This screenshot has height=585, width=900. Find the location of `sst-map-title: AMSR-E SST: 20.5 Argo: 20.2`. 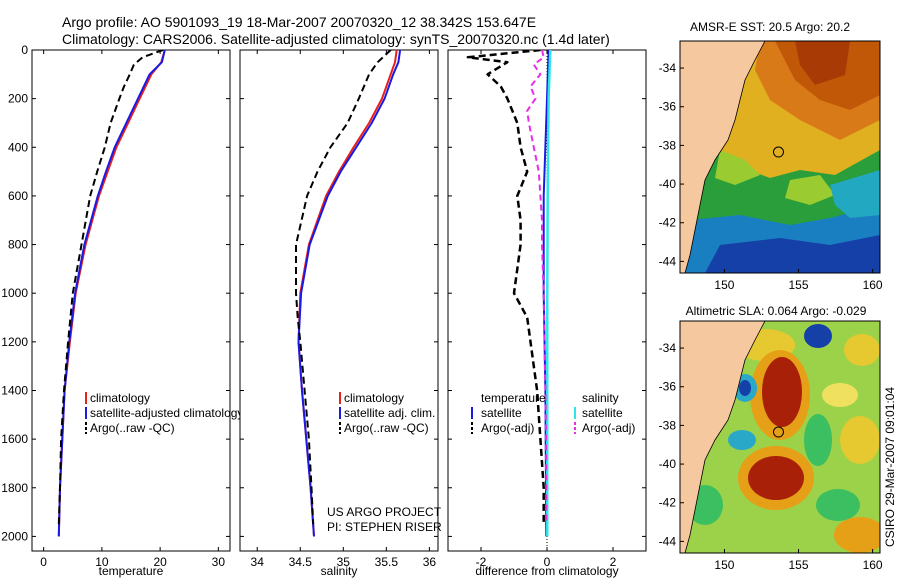

sst-map-title: AMSR-E SST: 20.5 Argo: 20.2 is located at coordinates (770, 27).